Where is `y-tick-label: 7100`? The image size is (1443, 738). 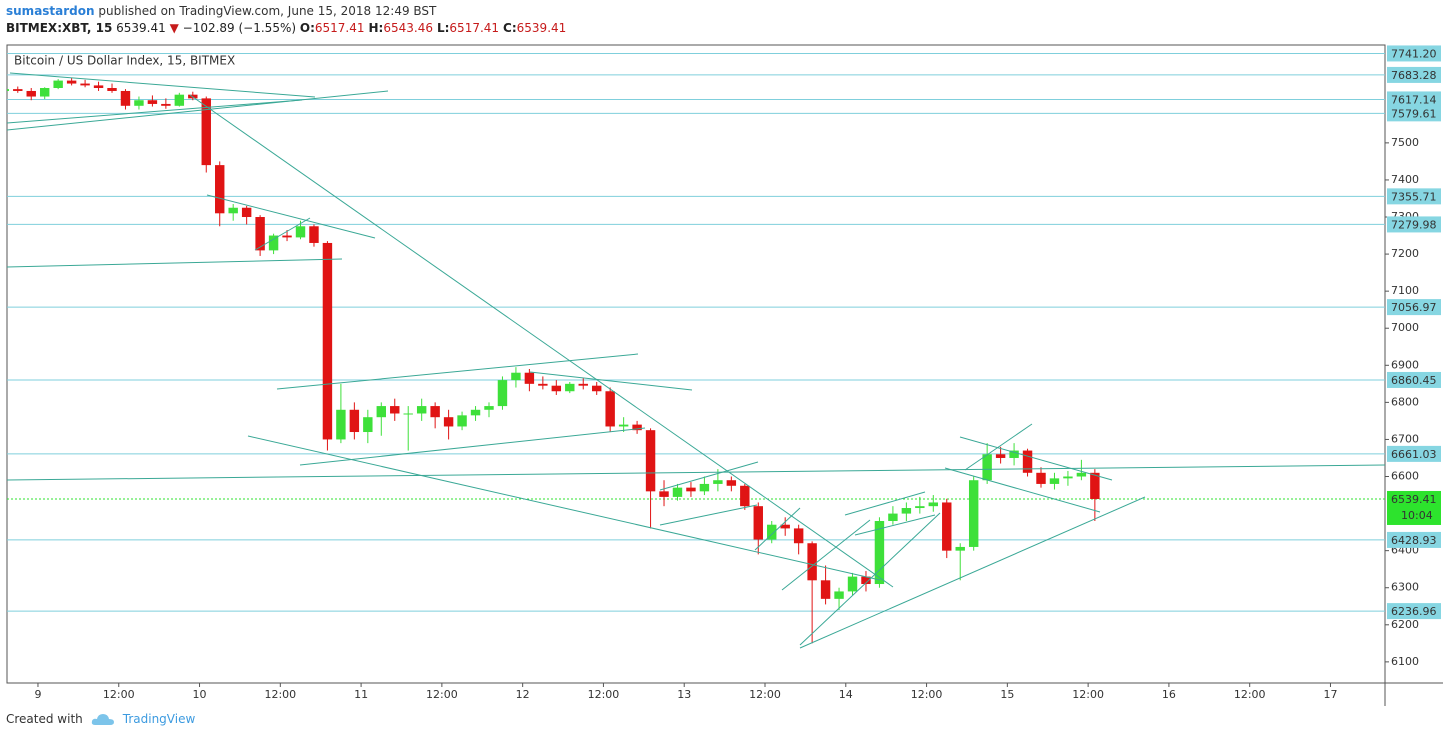
y-tick-label: 7100 is located at coordinates (1405, 290).